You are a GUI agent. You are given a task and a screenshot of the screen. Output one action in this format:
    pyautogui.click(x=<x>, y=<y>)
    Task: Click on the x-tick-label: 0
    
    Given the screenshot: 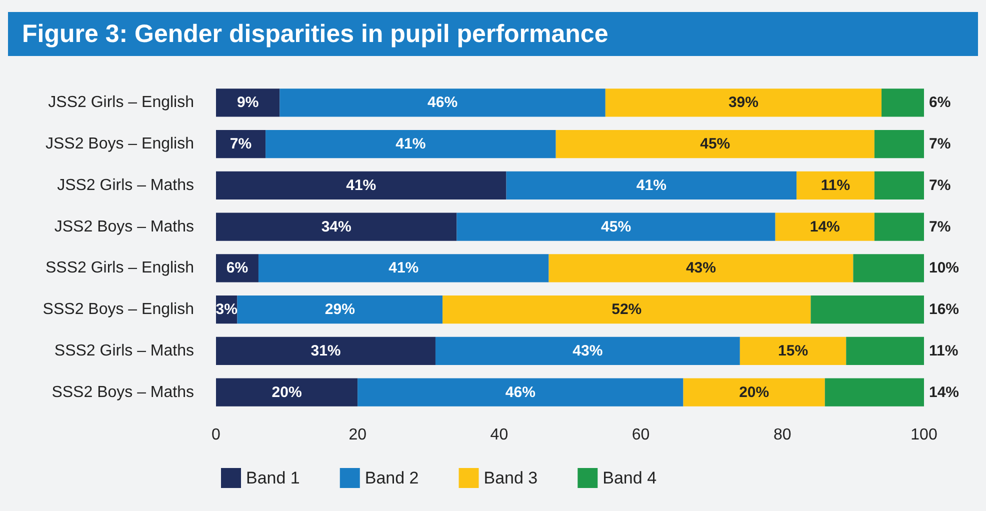 What is the action you would take?
    pyautogui.click(x=216, y=435)
    